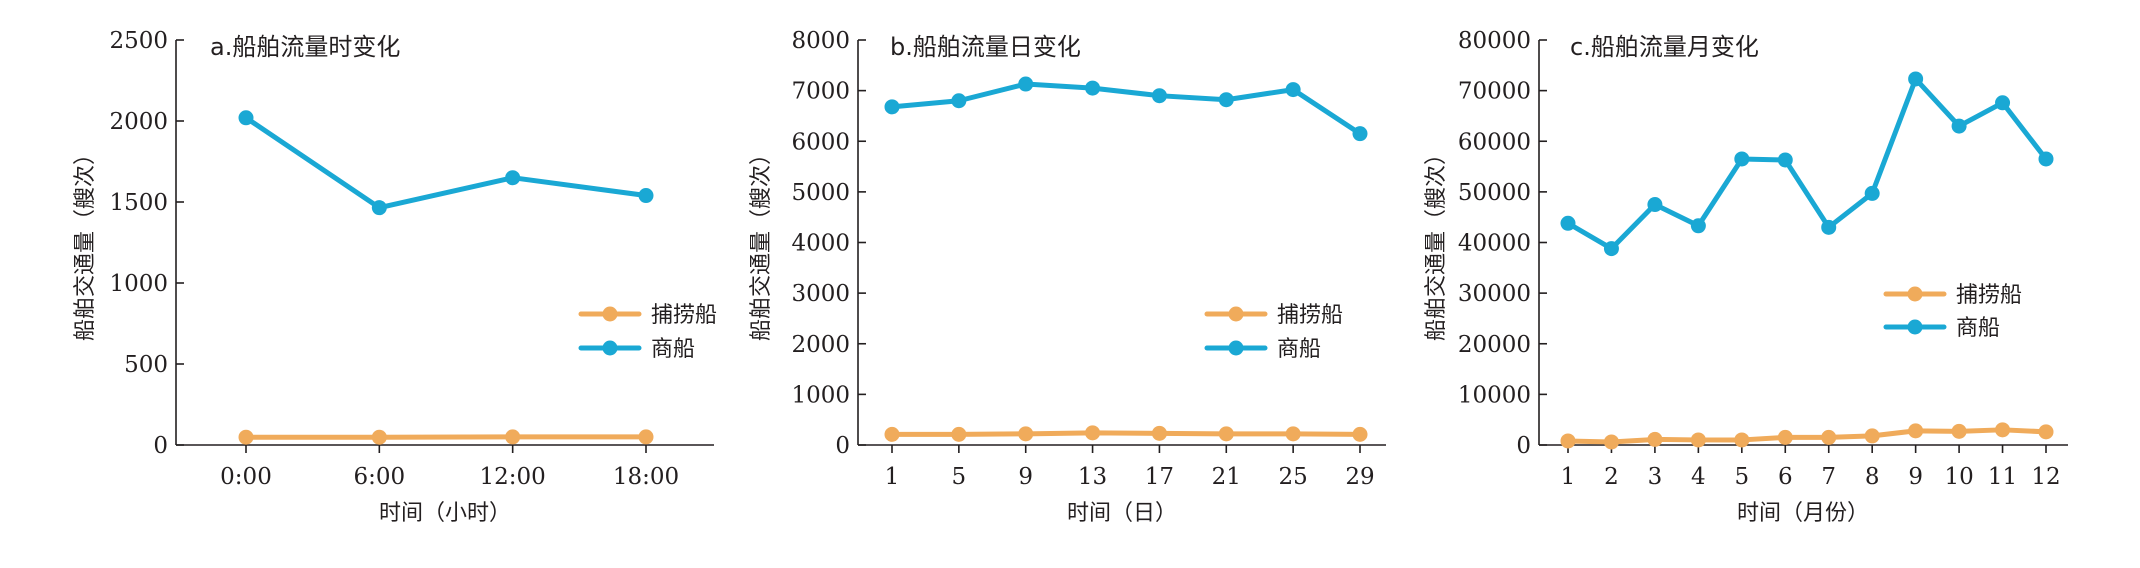 Image resolution: width=2140 pixels, height=568 pixels. What do you see at coordinates (513, 477) in the screenshot?
I see `x-tick-label: 12:00` at bounding box center [513, 477].